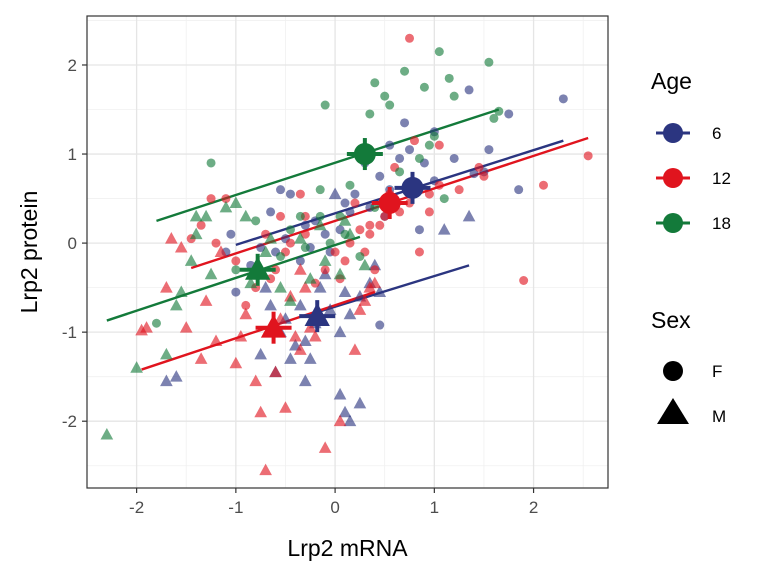 This screenshot has width=768, height=576. What do you see at coordinates (69, 421) in the screenshot?
I see `y-tick-label: -2` at bounding box center [69, 421].